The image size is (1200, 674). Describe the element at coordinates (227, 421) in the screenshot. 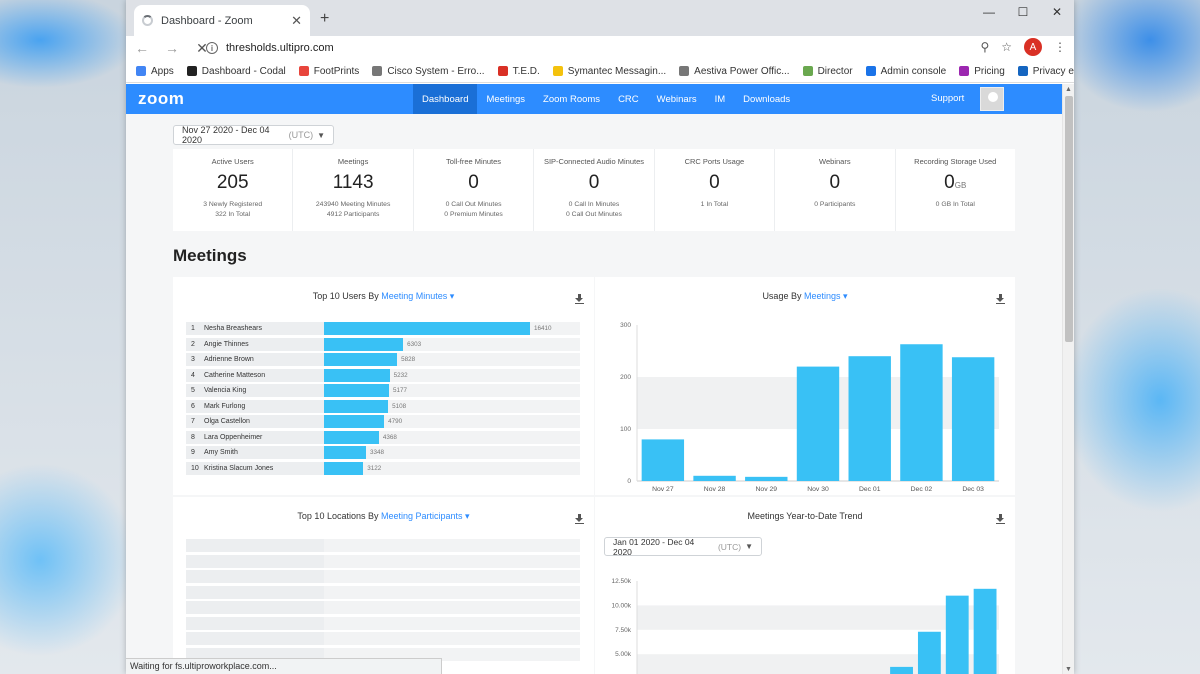

I see `user-name: Olga Castellon` at that location.